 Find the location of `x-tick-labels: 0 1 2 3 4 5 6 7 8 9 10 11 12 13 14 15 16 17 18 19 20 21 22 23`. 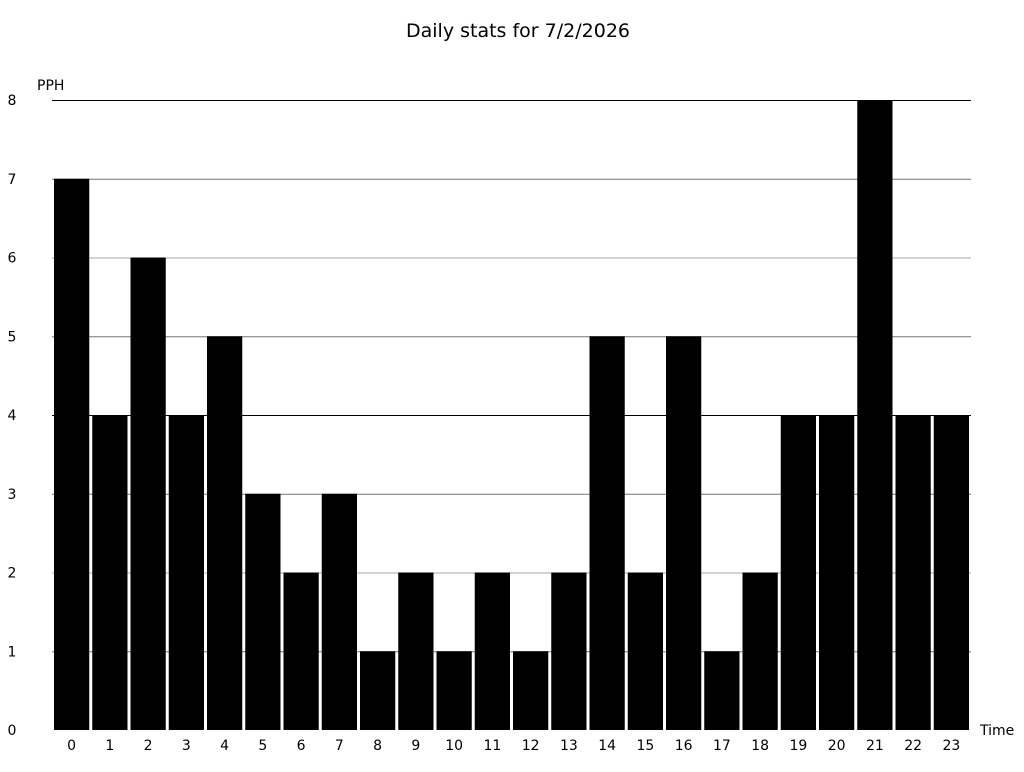

x-tick-labels: 0 1 2 3 4 5 6 7 8 9 10 11 12 13 14 15 16 17 18 19 20 21 22 23 is located at coordinates (513, 746).